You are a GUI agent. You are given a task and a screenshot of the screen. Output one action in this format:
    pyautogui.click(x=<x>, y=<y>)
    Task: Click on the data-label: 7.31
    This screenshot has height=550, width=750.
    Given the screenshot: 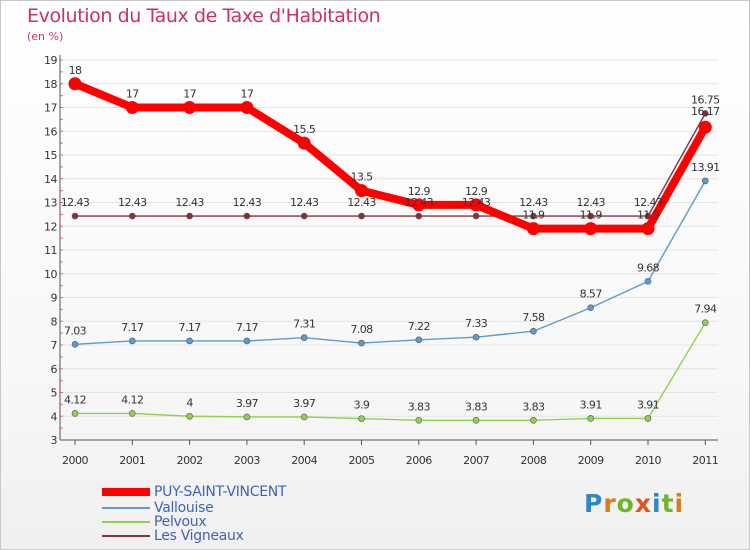 What is the action you would take?
    pyautogui.click(x=304, y=324)
    